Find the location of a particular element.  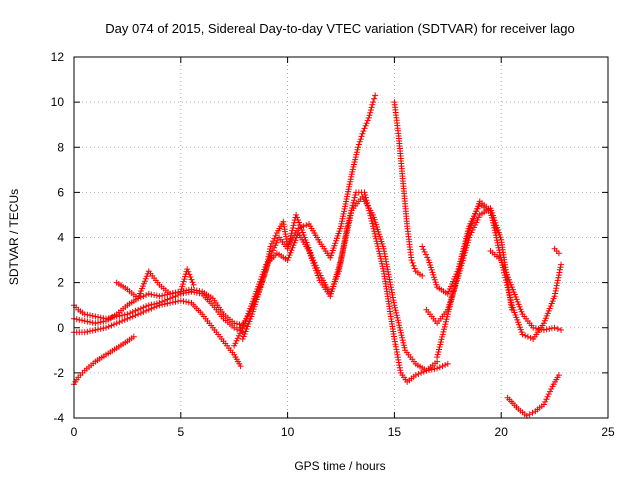

series-trace-o is located at coordinates (556, 251).